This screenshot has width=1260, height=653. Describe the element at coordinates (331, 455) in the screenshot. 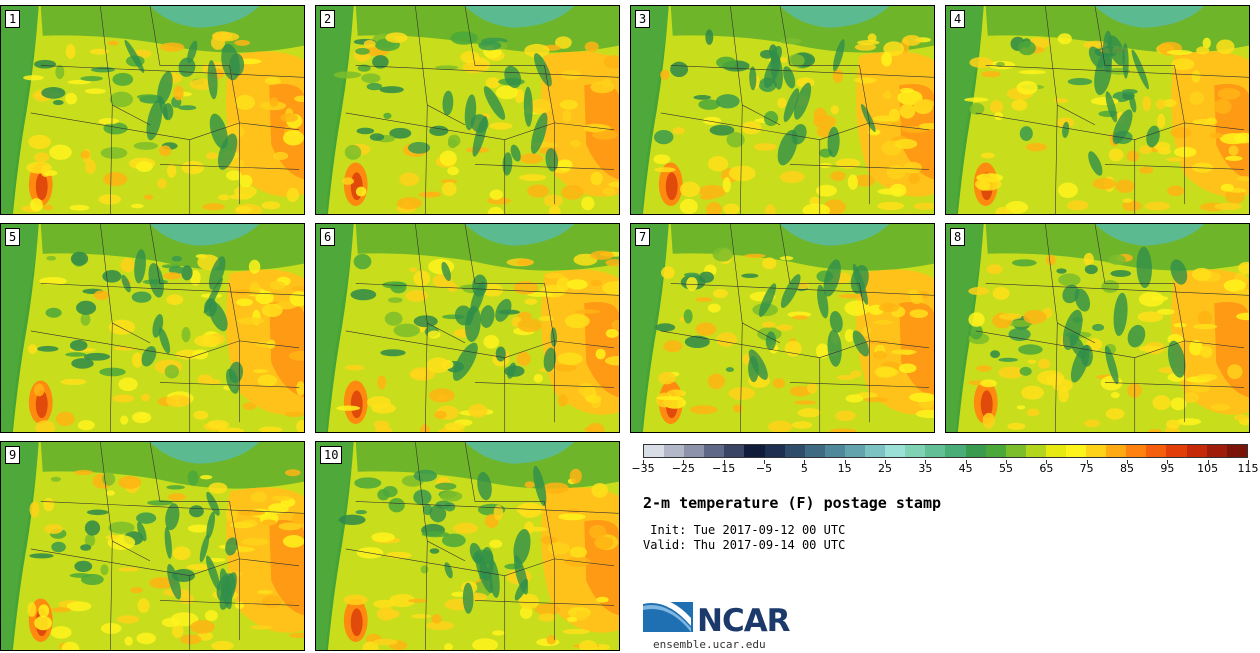

I see `member-label: 10` at that location.